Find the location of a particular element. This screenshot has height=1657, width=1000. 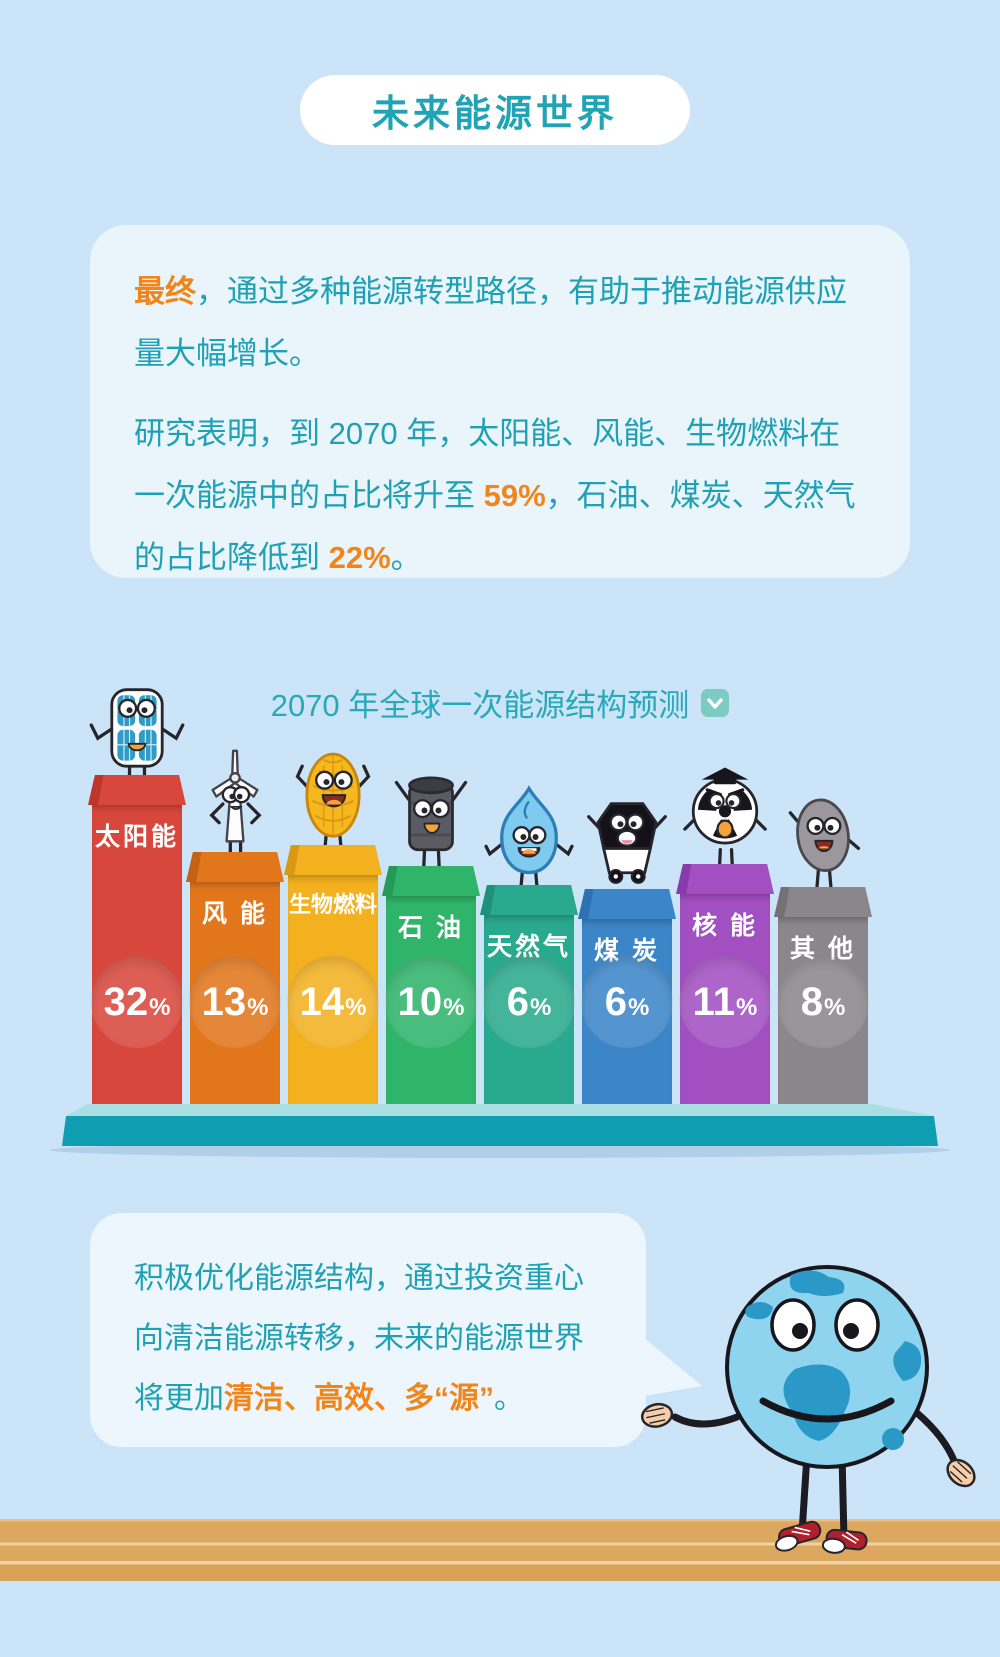

bar-value: 11 is located at coordinates (713, 1001).